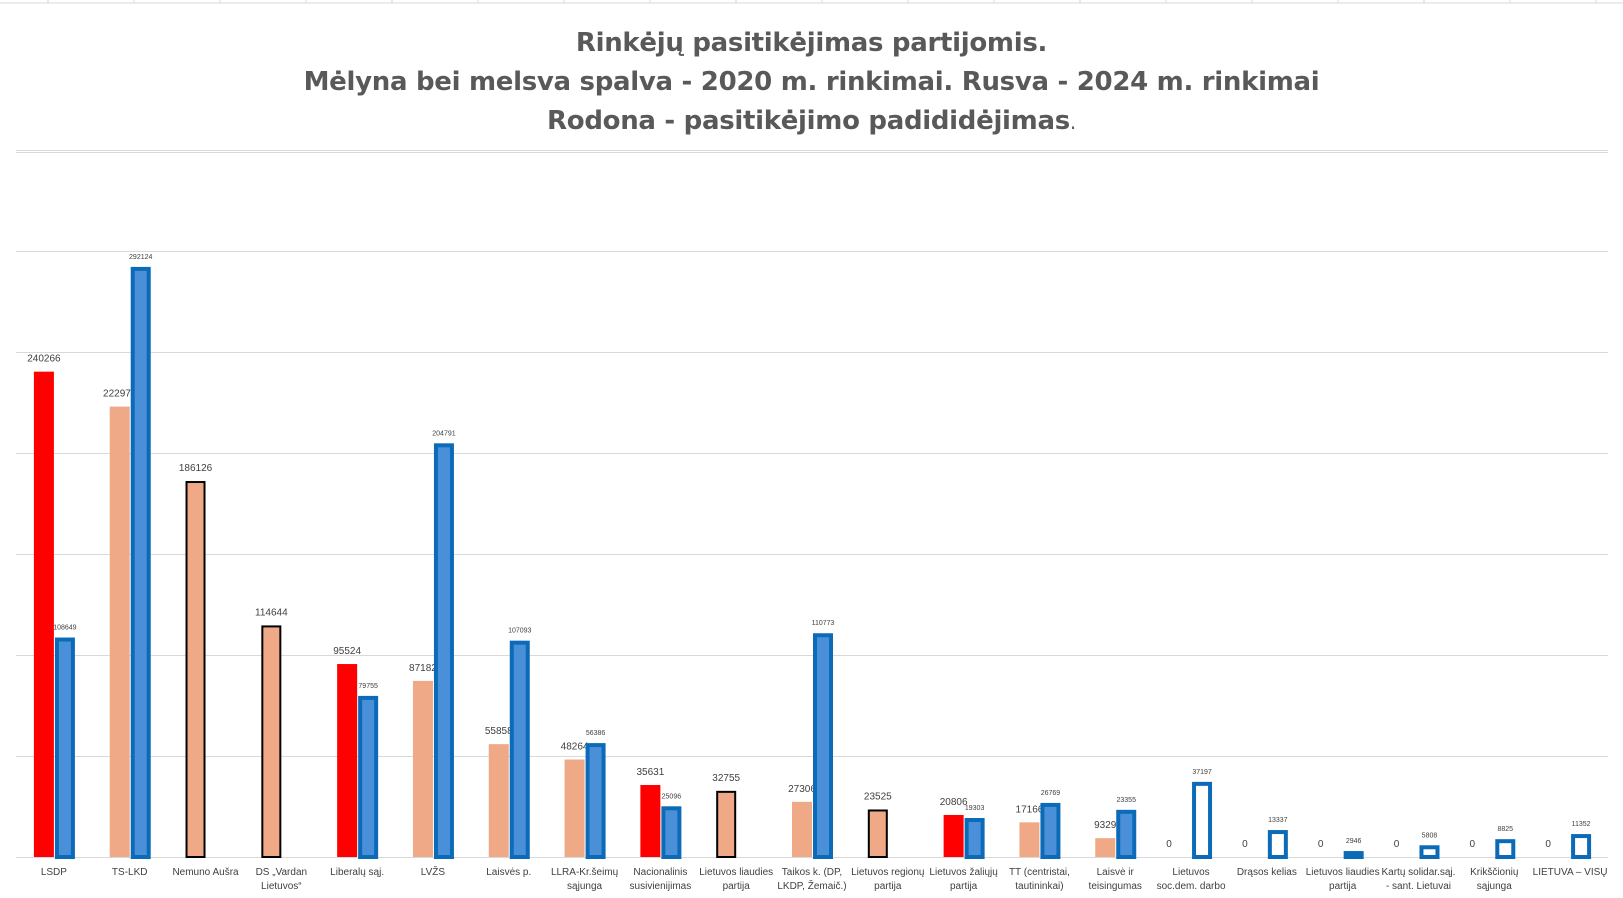  Describe the element at coordinates (1127, 800) in the screenshot. I see `bar-value-label-2020: 23355` at that location.